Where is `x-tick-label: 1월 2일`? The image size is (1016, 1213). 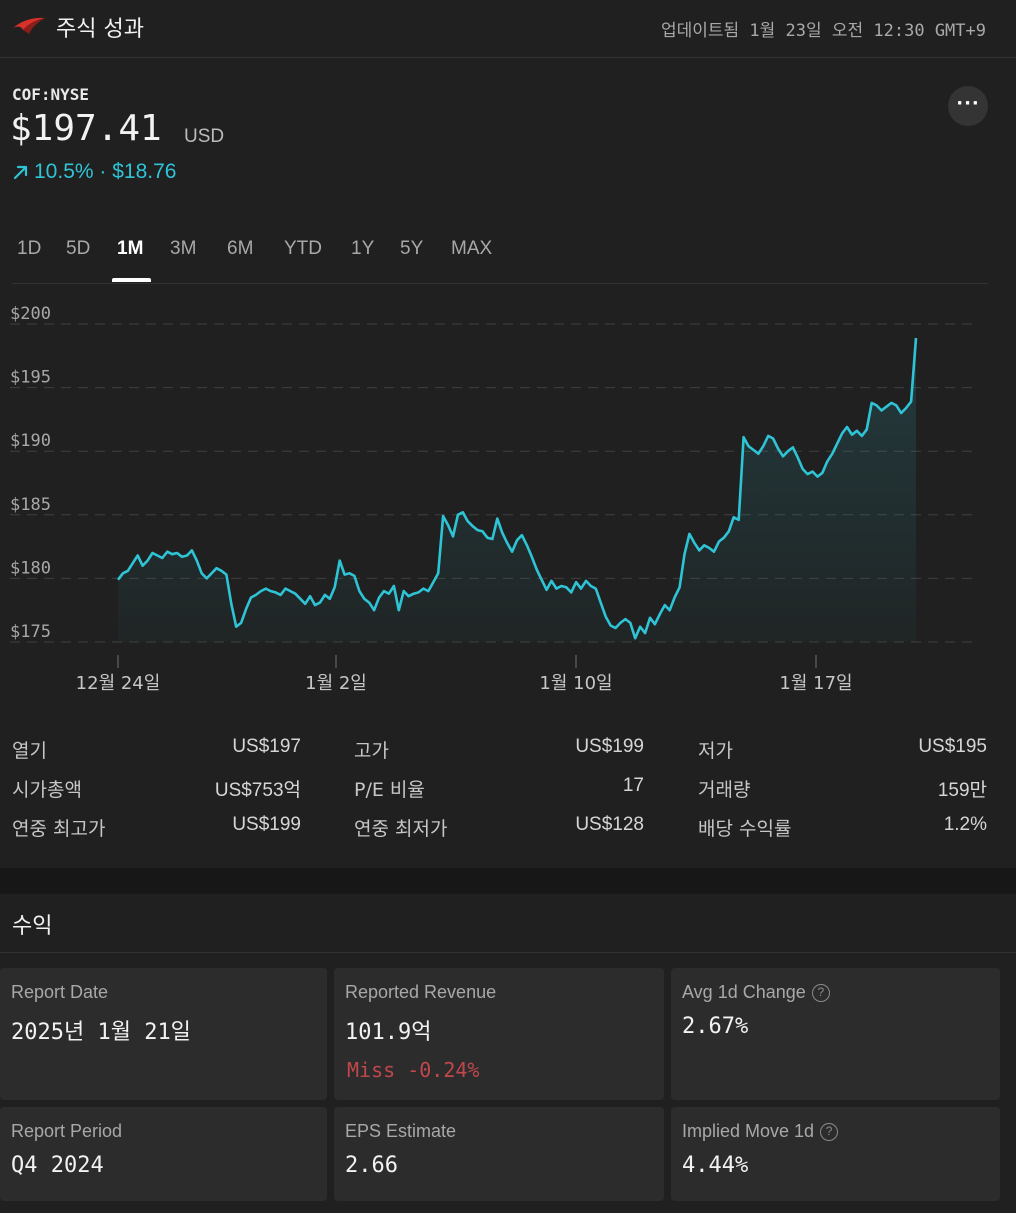 x-tick-label: 1월 2일 is located at coordinates (336, 683).